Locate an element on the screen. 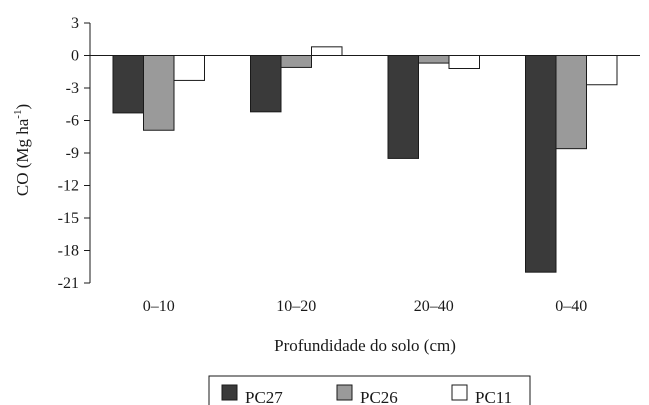 This screenshot has width=649, height=405. x-tick-label: 10–20 is located at coordinates (296, 306).